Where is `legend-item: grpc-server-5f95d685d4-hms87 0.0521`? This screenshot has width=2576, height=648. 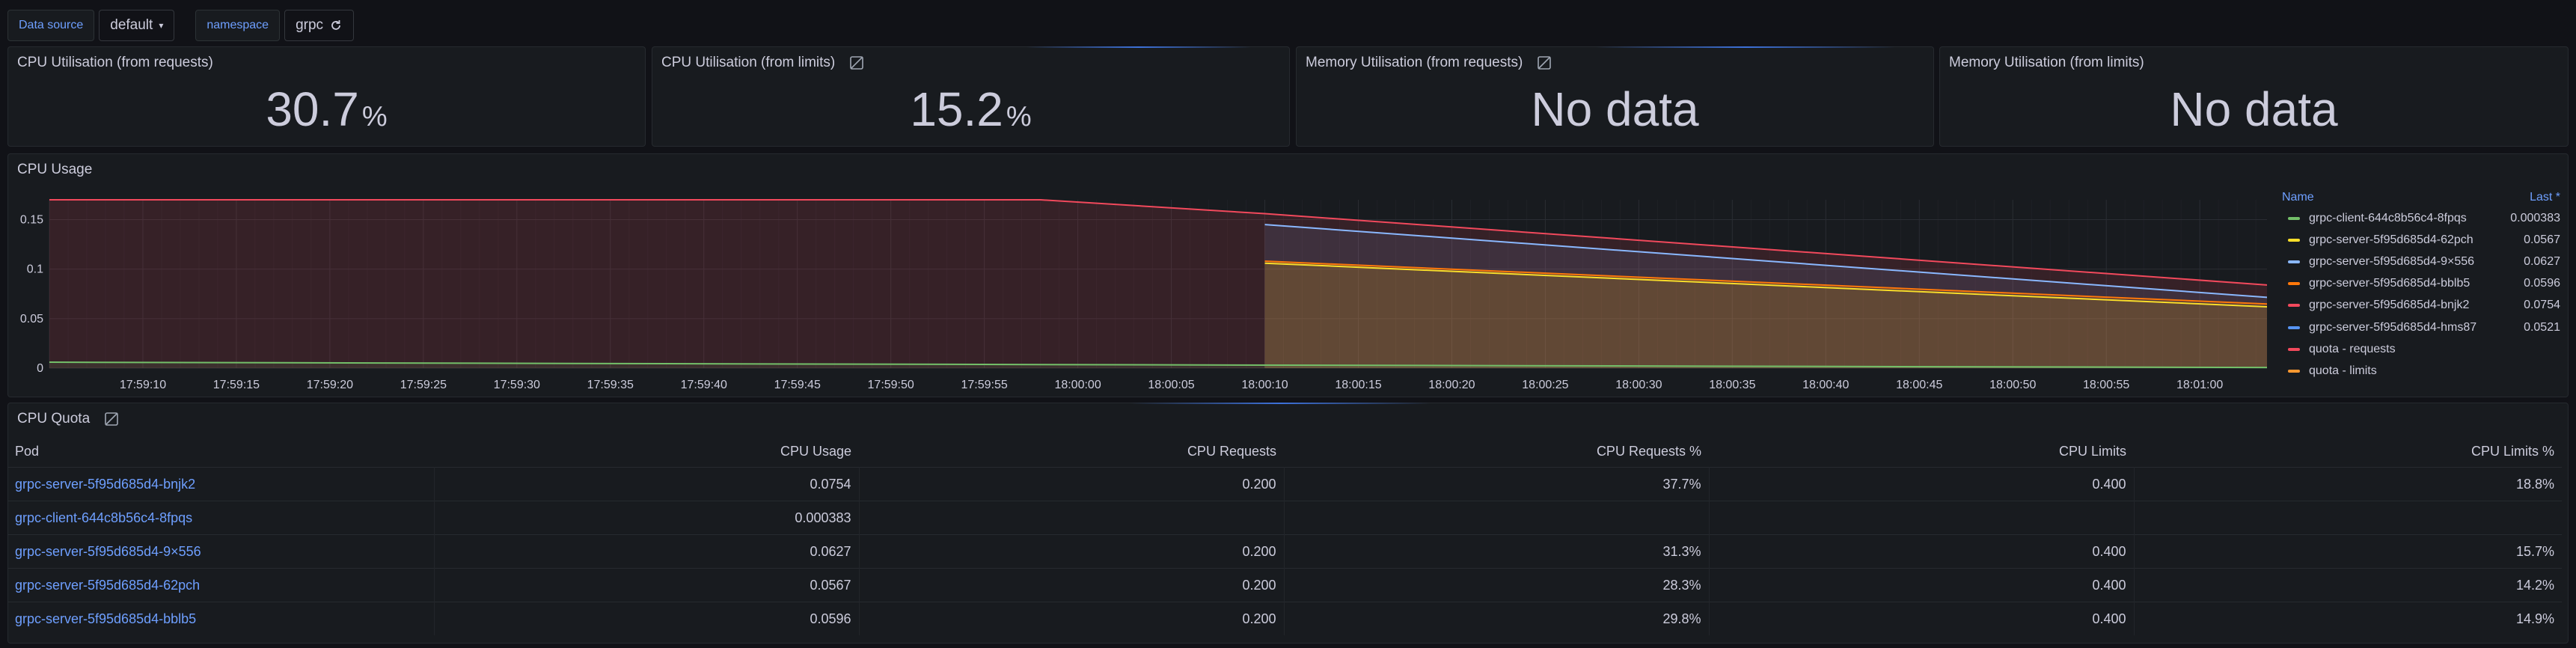
legend-item: grpc-server-5f95d685d4-hms87 0.0521 is located at coordinates (2421, 327).